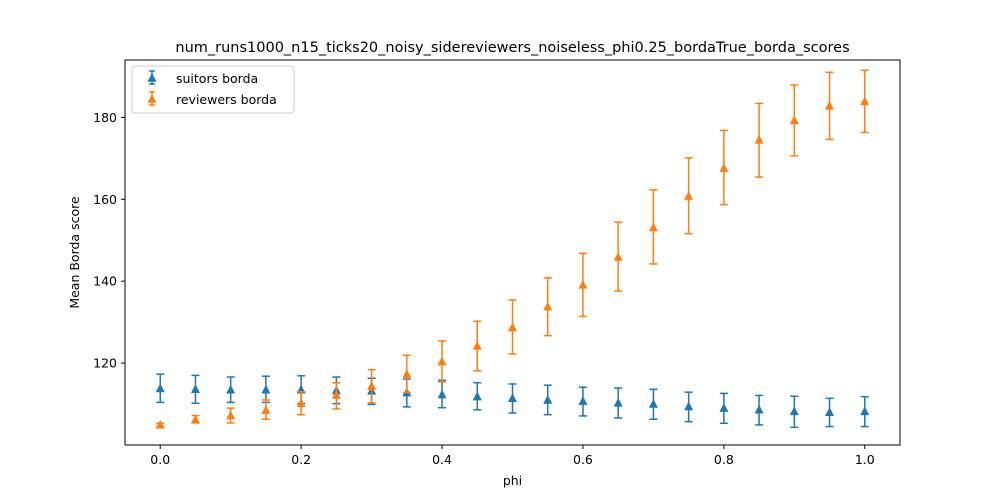 The image size is (1000, 500). Describe the element at coordinates (301, 459) in the screenshot. I see `x-tick-label: 0.2` at that location.